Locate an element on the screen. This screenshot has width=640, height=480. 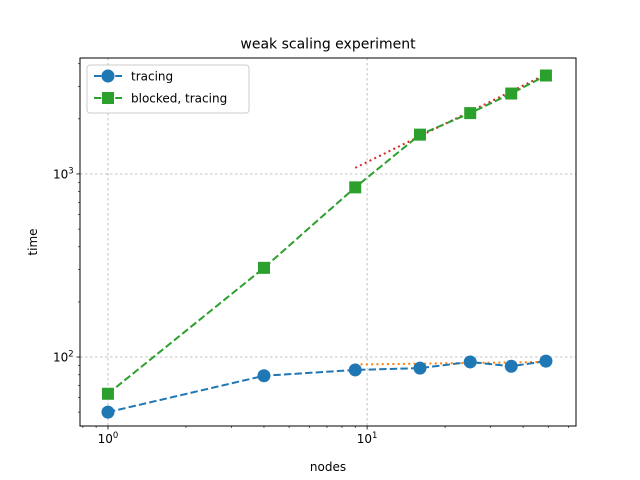
x-tick-label: 101 is located at coordinates (367, 438).